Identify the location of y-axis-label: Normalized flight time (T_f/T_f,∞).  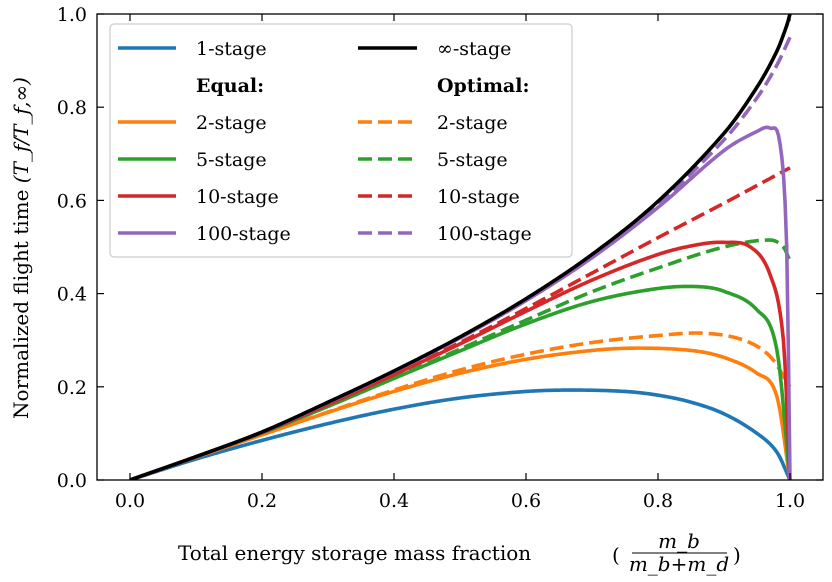
(21, 248).